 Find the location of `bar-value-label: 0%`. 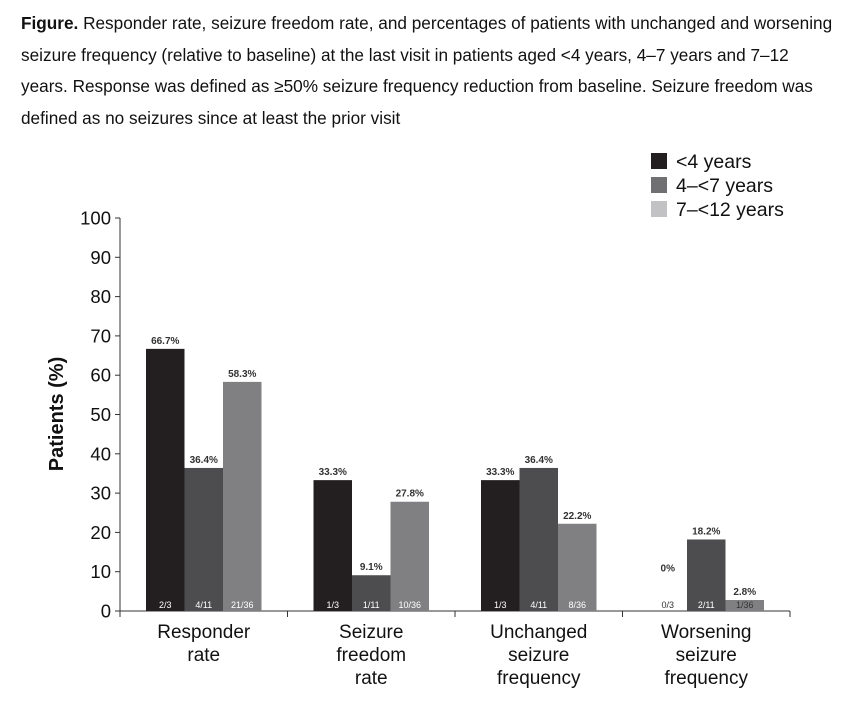

bar-value-label: 0% is located at coordinates (668, 569).